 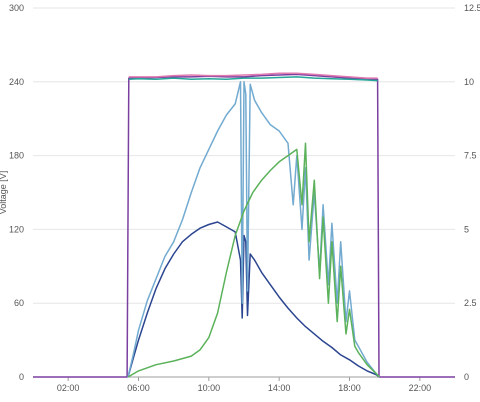 I want to click on y-right-tick-label: 7.5, so click(x=470, y=156).